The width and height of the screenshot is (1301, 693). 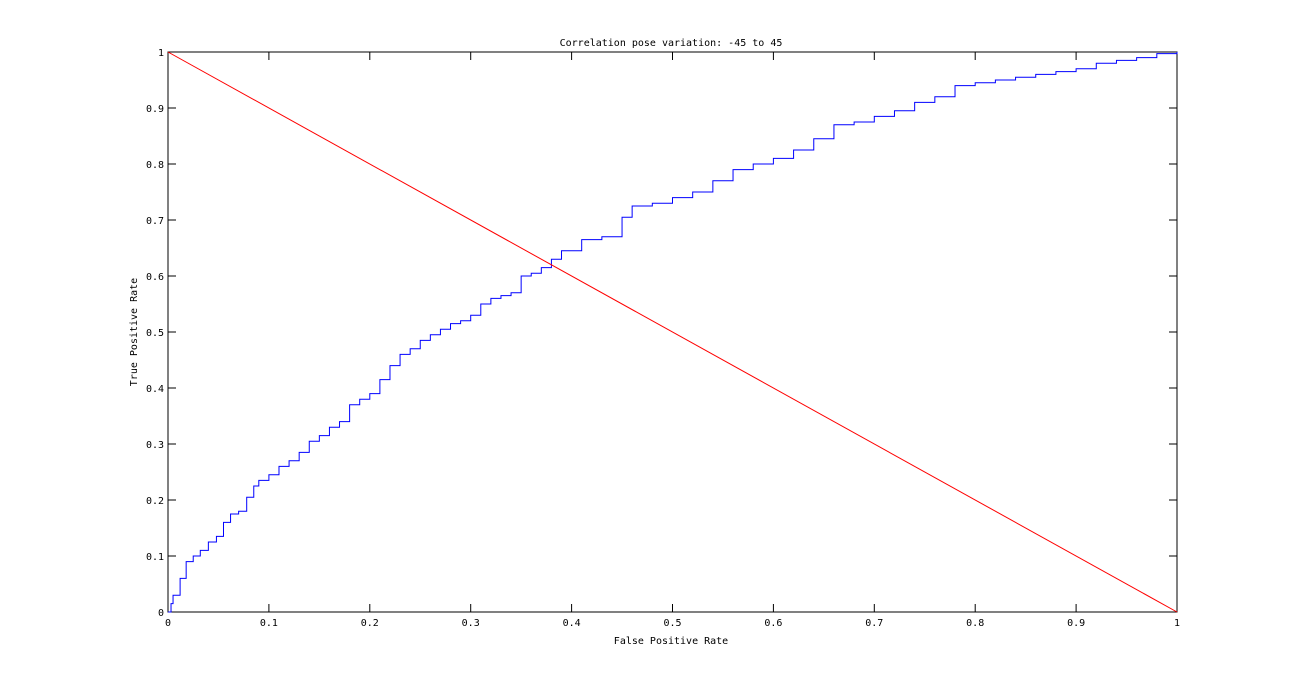 I want to click on y-tick-label: 0.8, so click(x=155, y=165).